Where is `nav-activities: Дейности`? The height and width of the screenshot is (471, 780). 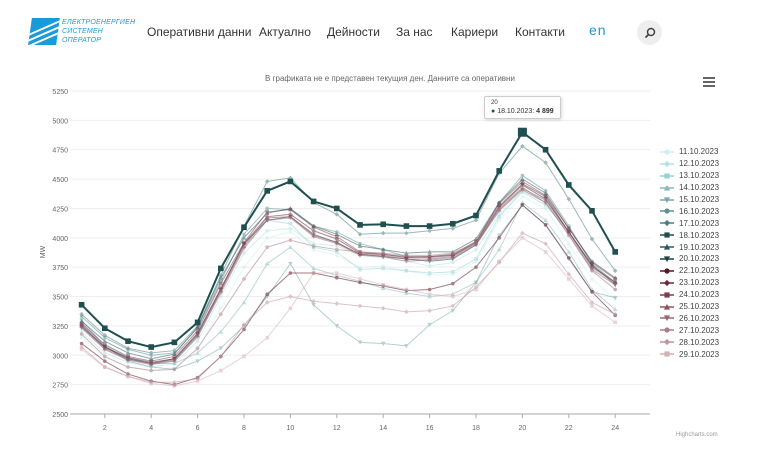 nav-activities: Дейности is located at coordinates (354, 32).